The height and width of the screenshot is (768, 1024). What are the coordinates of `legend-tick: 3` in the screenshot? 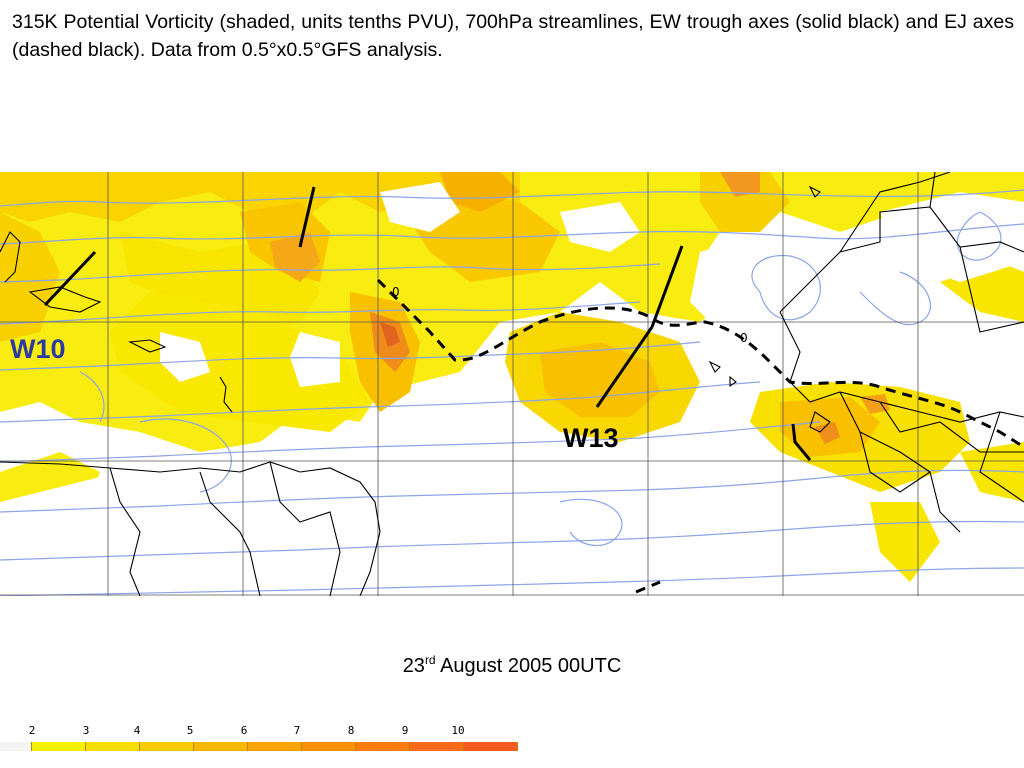 It's located at (86, 730).